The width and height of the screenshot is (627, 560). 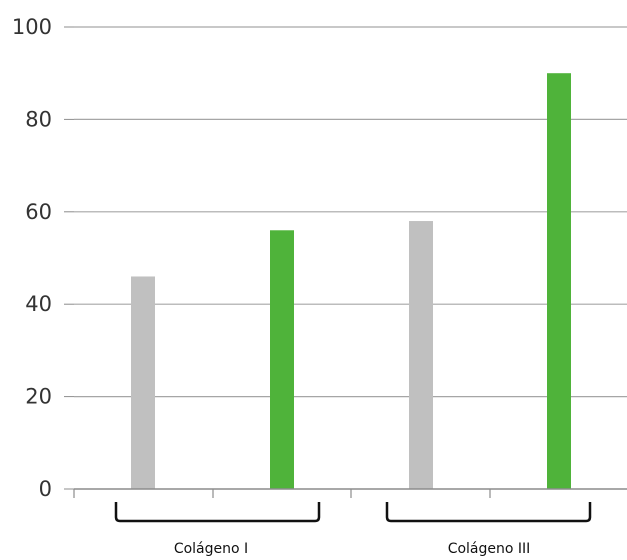 I want to click on y-tick-label-60: 60, so click(x=38, y=212).